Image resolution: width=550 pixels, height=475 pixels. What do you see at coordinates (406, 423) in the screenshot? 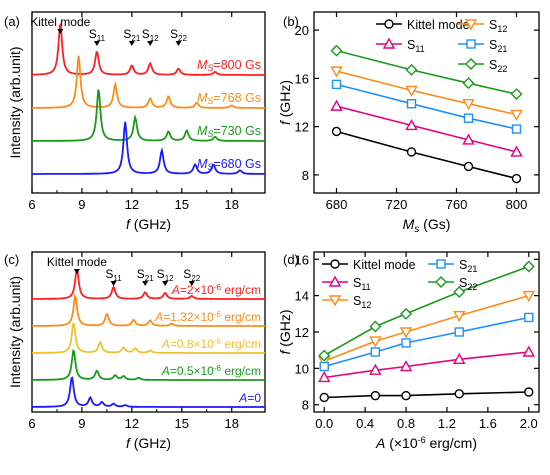
I see `x-tick-label: 0.8` at bounding box center [406, 423].